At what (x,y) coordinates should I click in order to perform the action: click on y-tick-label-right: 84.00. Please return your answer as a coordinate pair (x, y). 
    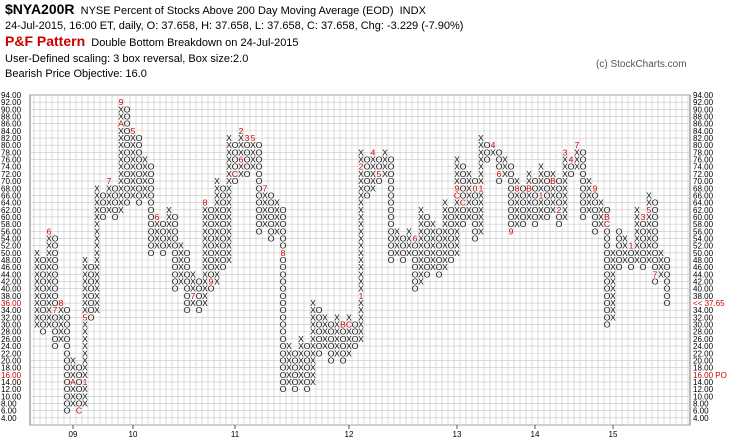
    Looking at the image, I should click on (703, 131).